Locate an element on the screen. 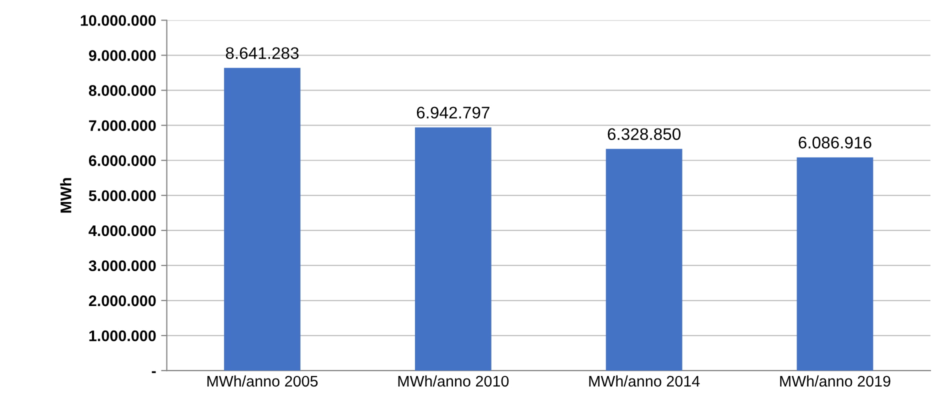  y-tick-label: 6.000.000 is located at coordinates (122, 160).